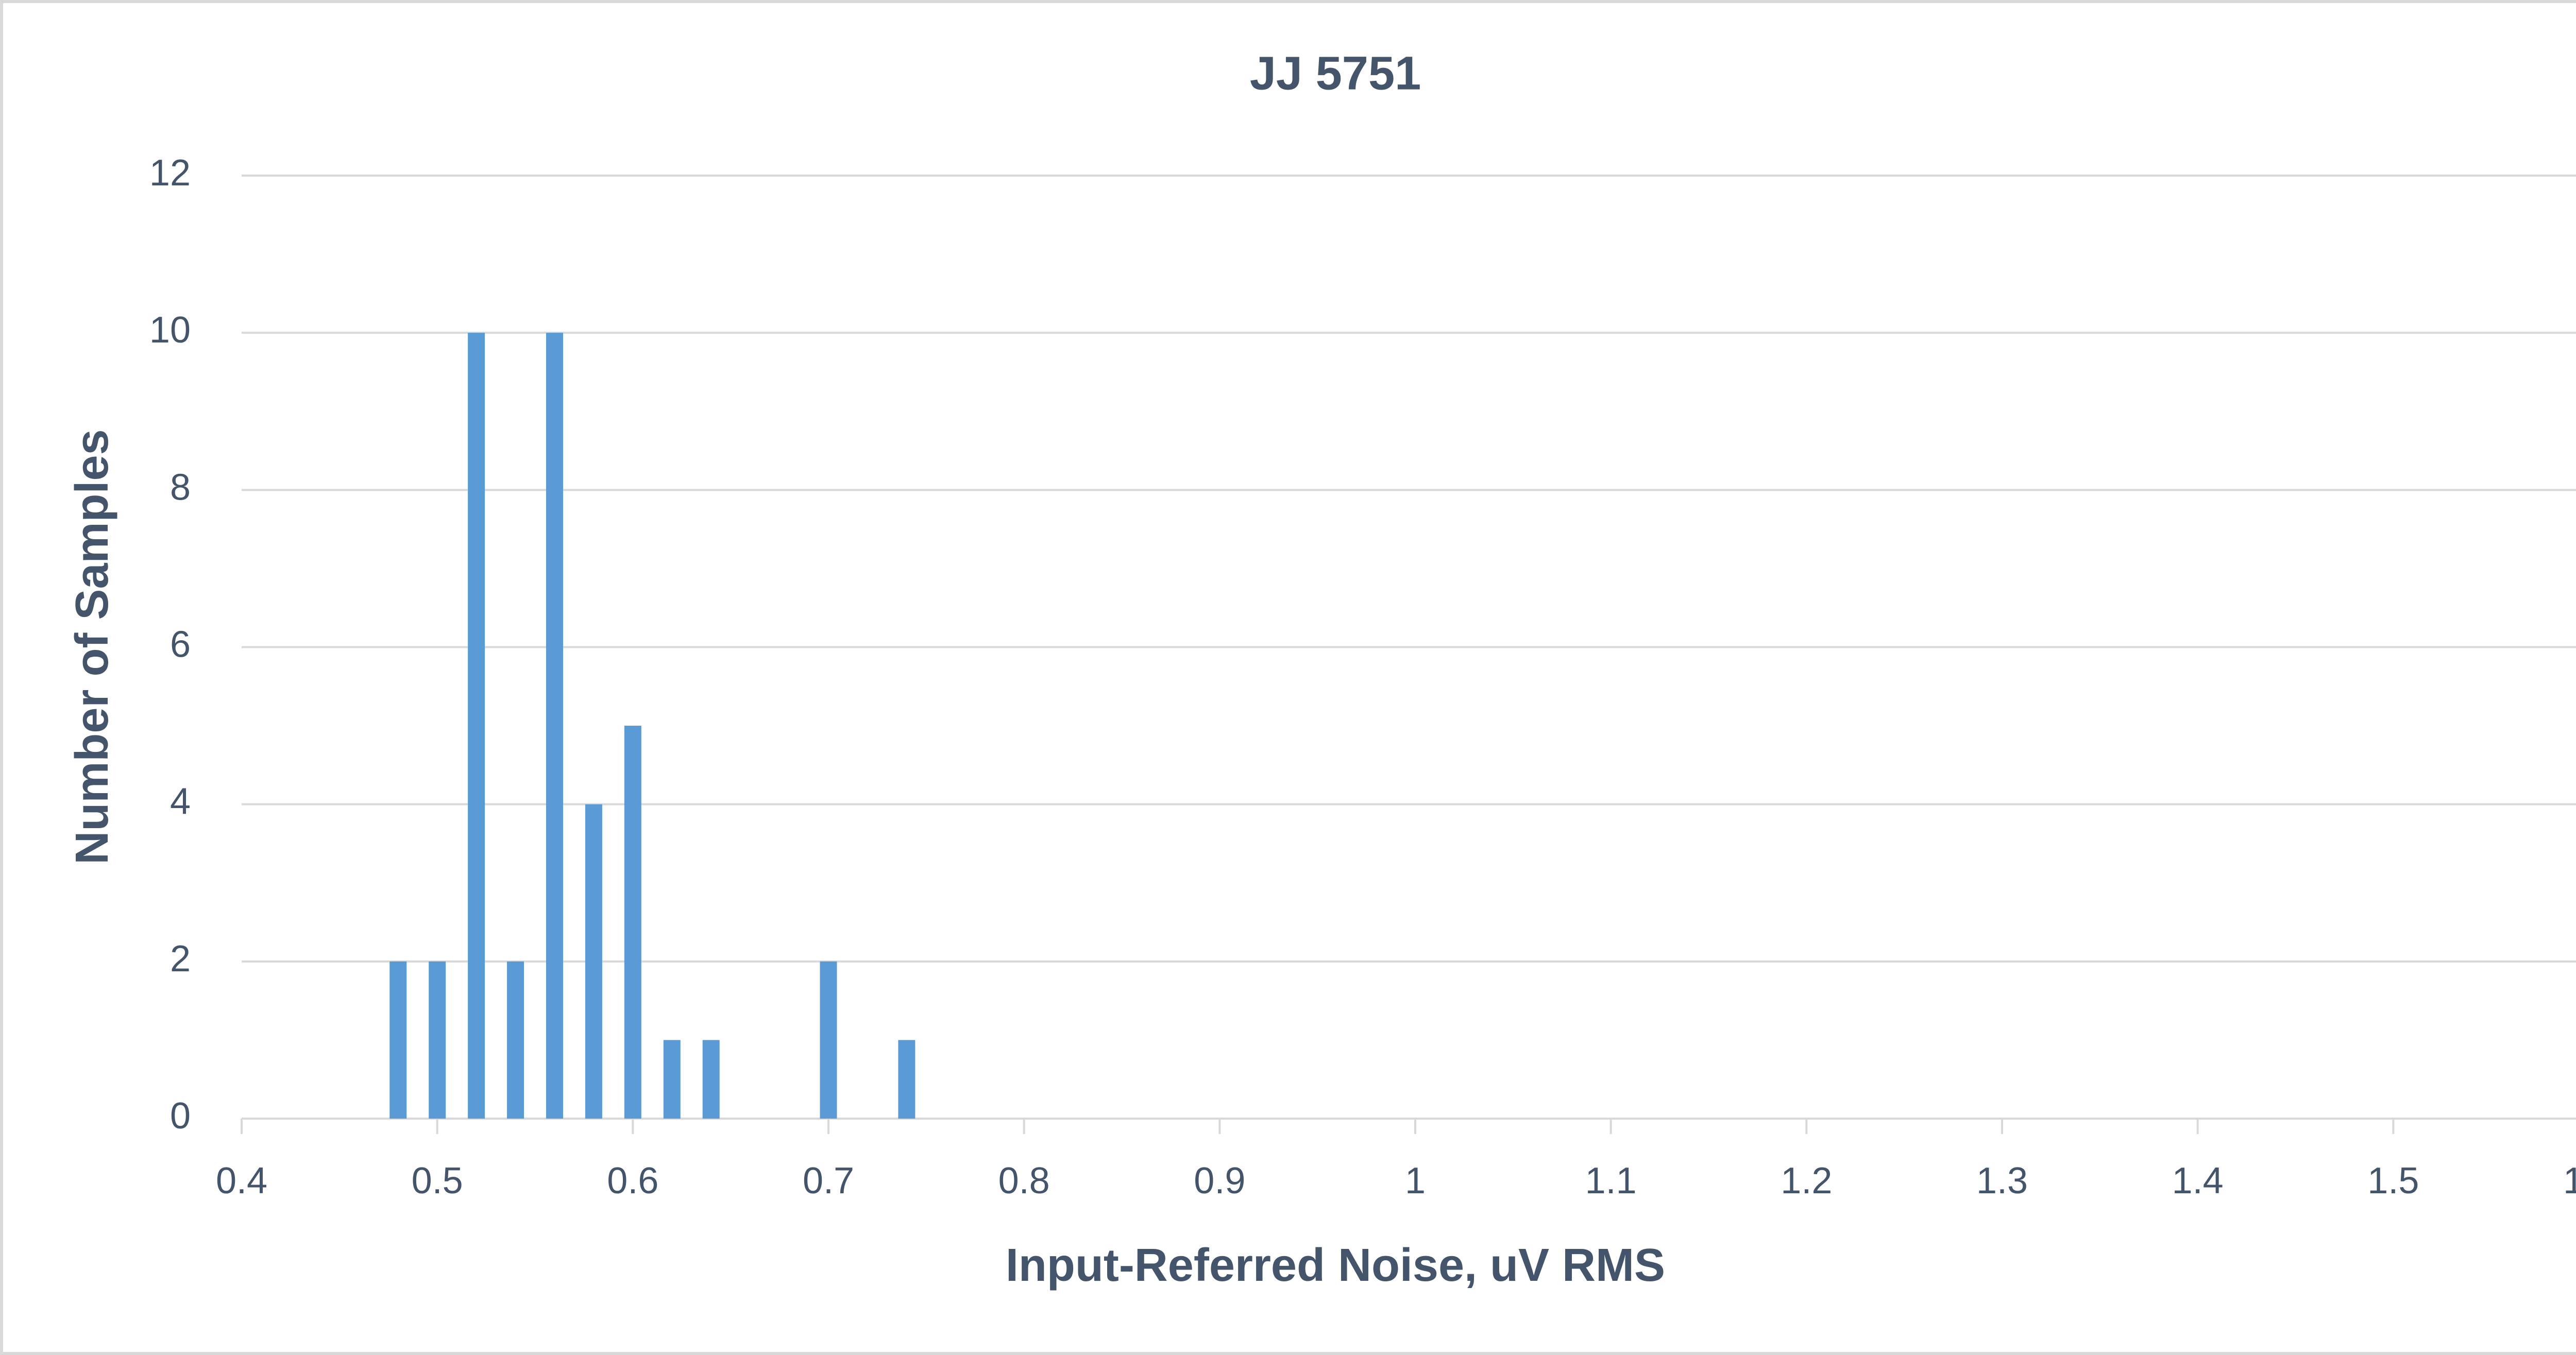  Describe the element at coordinates (1219, 1181) in the screenshot. I see `x-tick-label: 0.9` at that location.